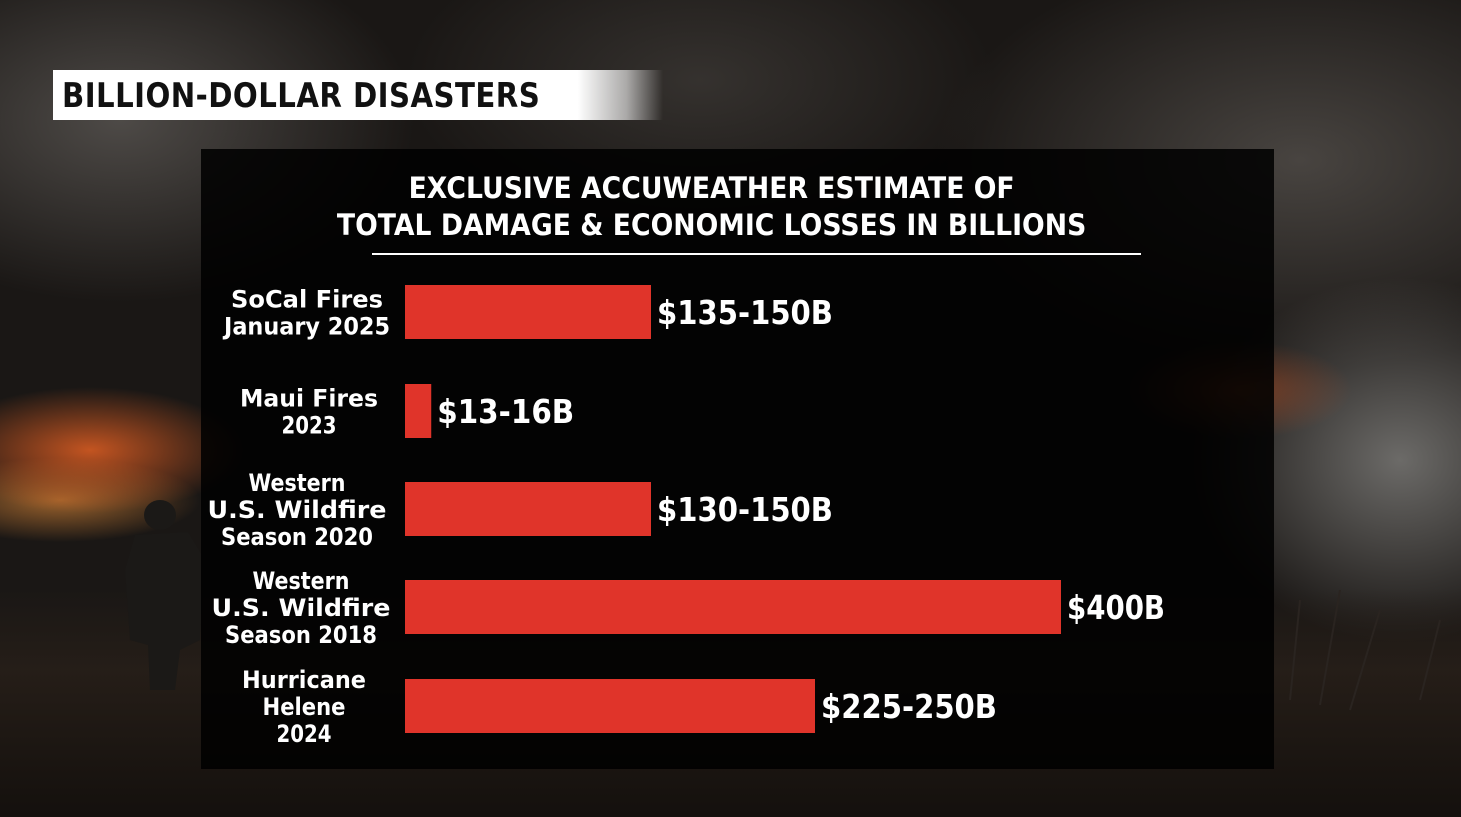 The height and width of the screenshot is (817, 1461). What do you see at coordinates (304, 707) in the screenshot?
I see `category-label-4-line-1: Helene` at bounding box center [304, 707].